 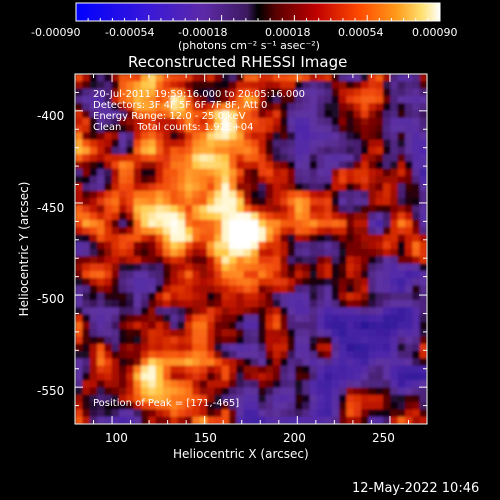 What do you see at coordinates (51, 116) in the screenshot?
I see `y-tick-label-400: -400` at bounding box center [51, 116].